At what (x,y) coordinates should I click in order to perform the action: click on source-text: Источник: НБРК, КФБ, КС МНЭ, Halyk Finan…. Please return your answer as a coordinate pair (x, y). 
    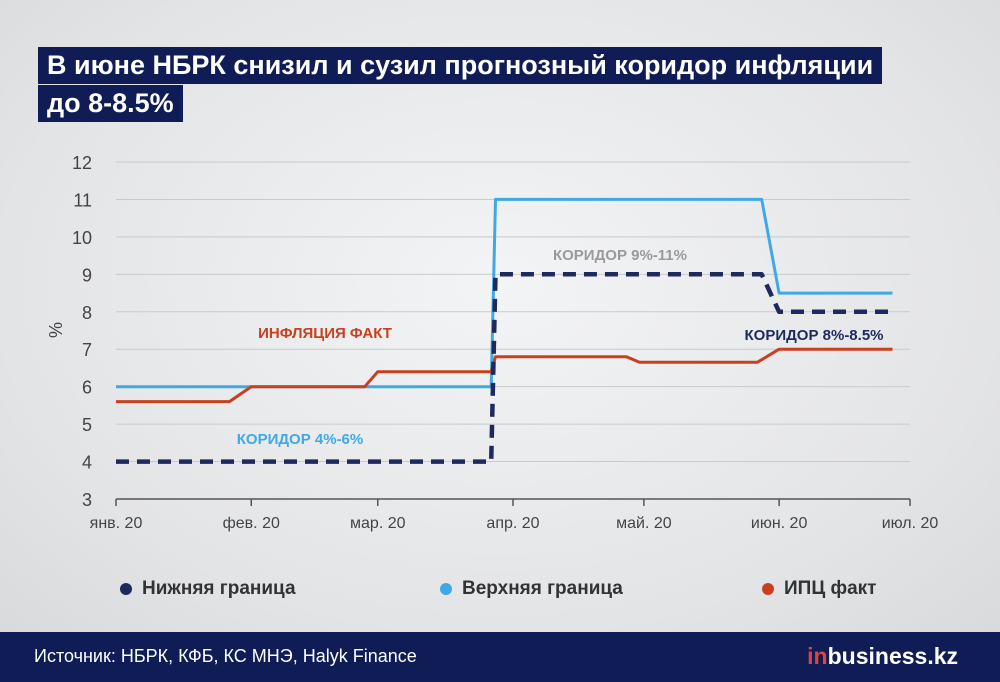
    Looking at the image, I should click on (225, 656).